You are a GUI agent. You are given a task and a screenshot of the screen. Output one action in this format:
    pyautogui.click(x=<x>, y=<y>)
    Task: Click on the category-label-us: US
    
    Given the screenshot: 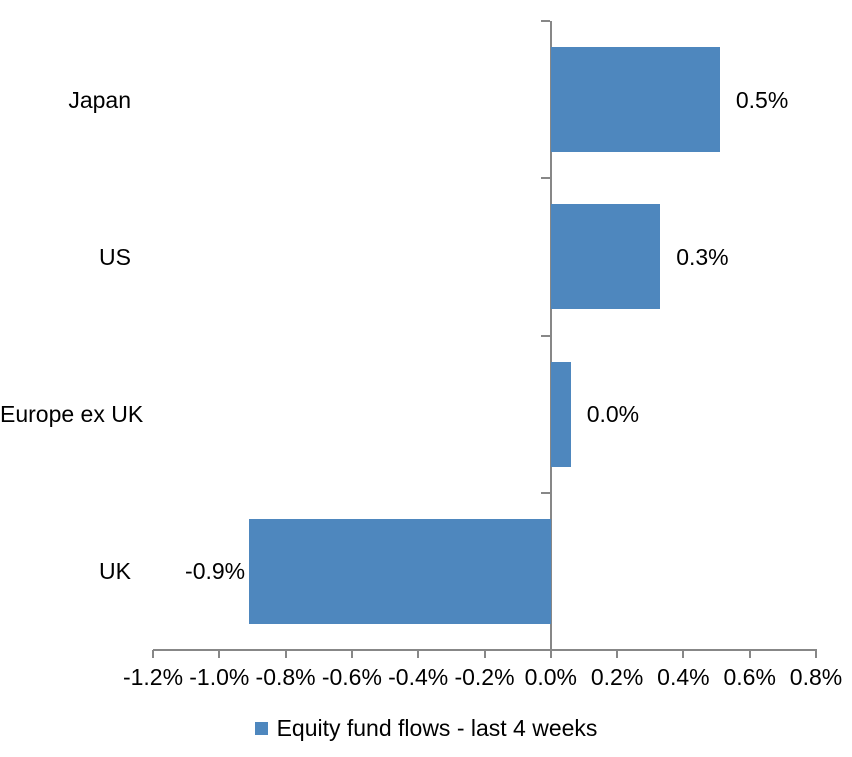 What is the action you would take?
    pyautogui.click(x=115, y=256)
    